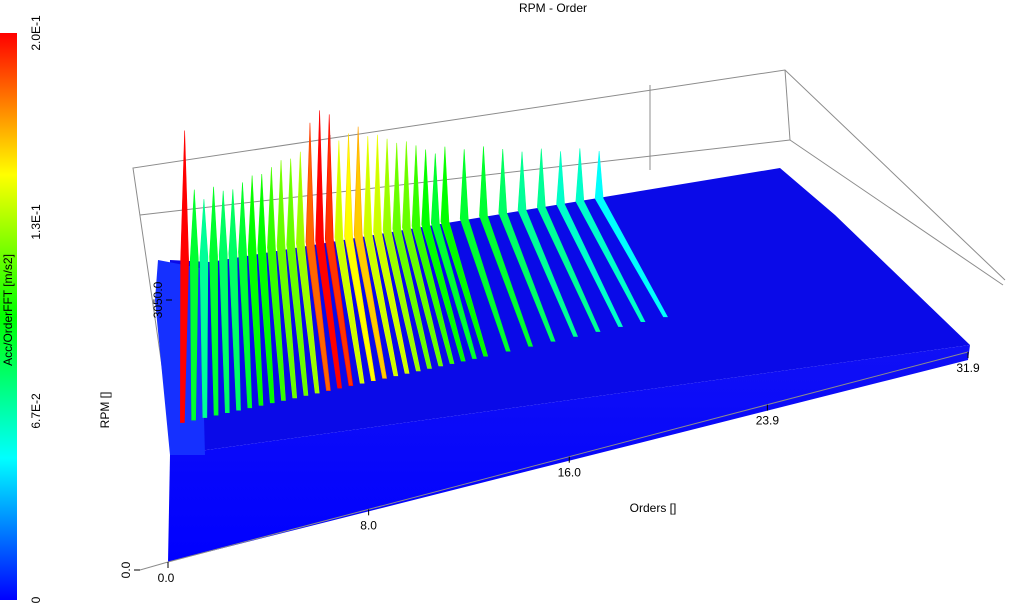  I want to click on x-tick-label: 31.9, so click(968, 368).